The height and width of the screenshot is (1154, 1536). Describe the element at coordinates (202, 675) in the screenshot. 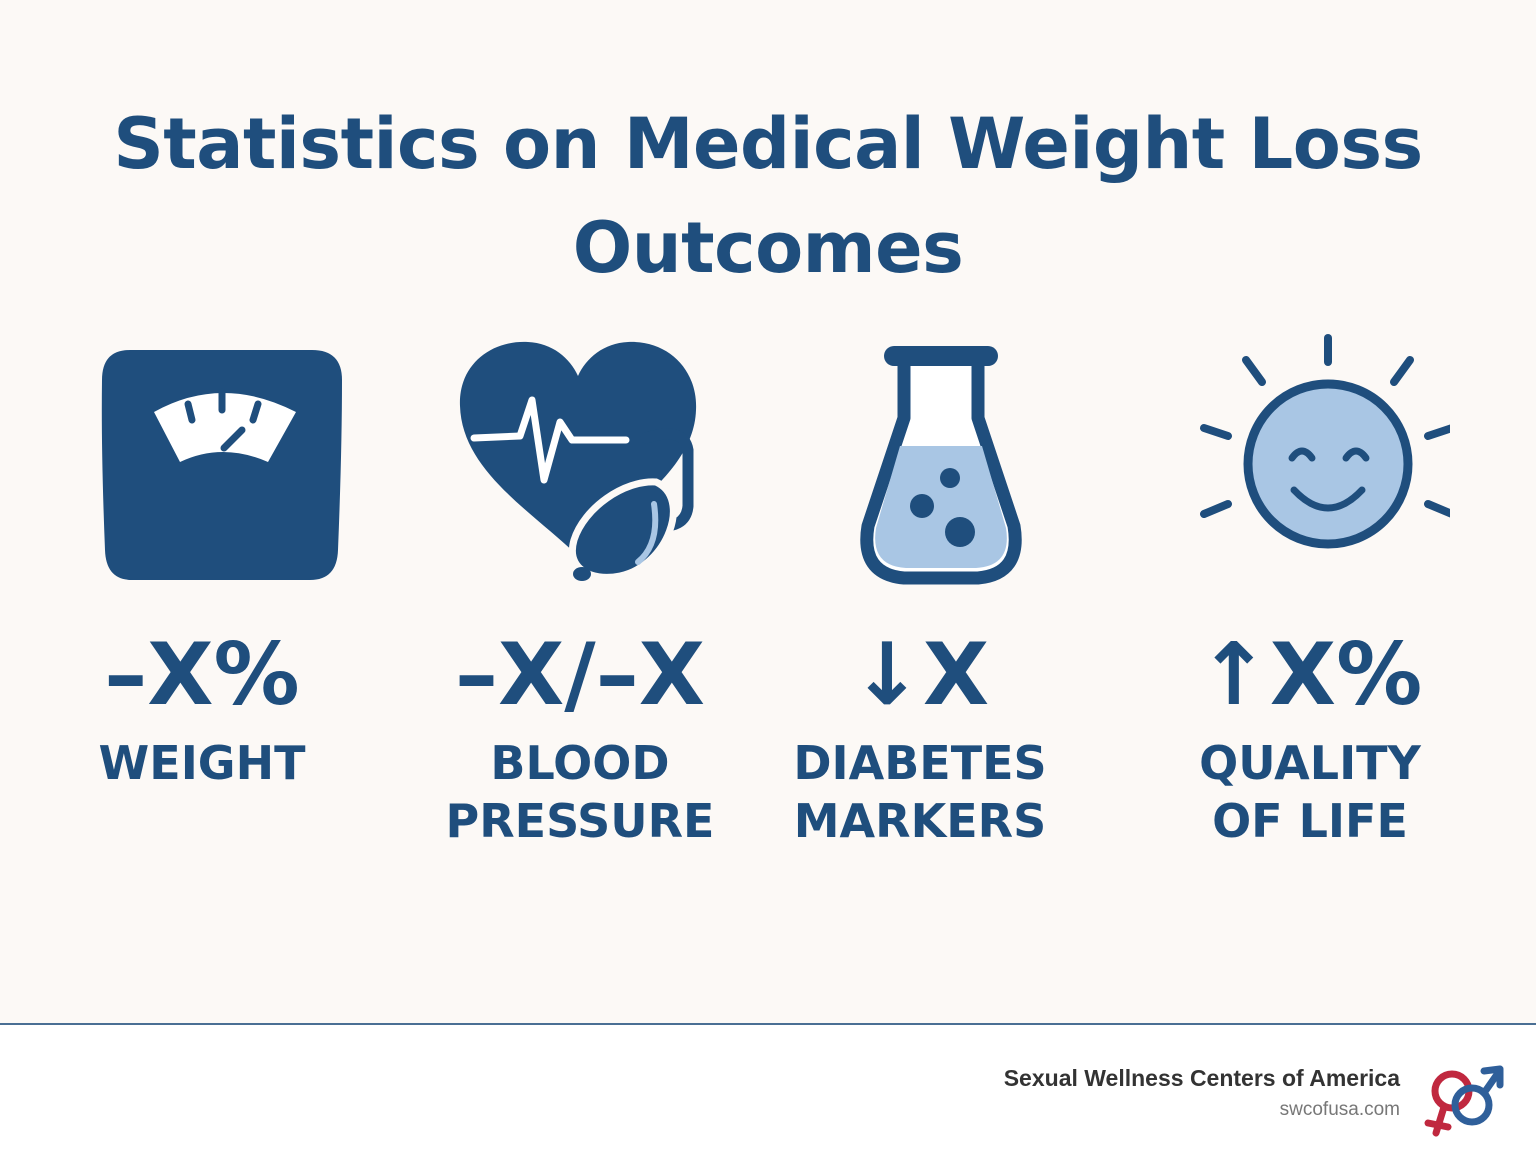

I see `stat-value: –X%` at that location.